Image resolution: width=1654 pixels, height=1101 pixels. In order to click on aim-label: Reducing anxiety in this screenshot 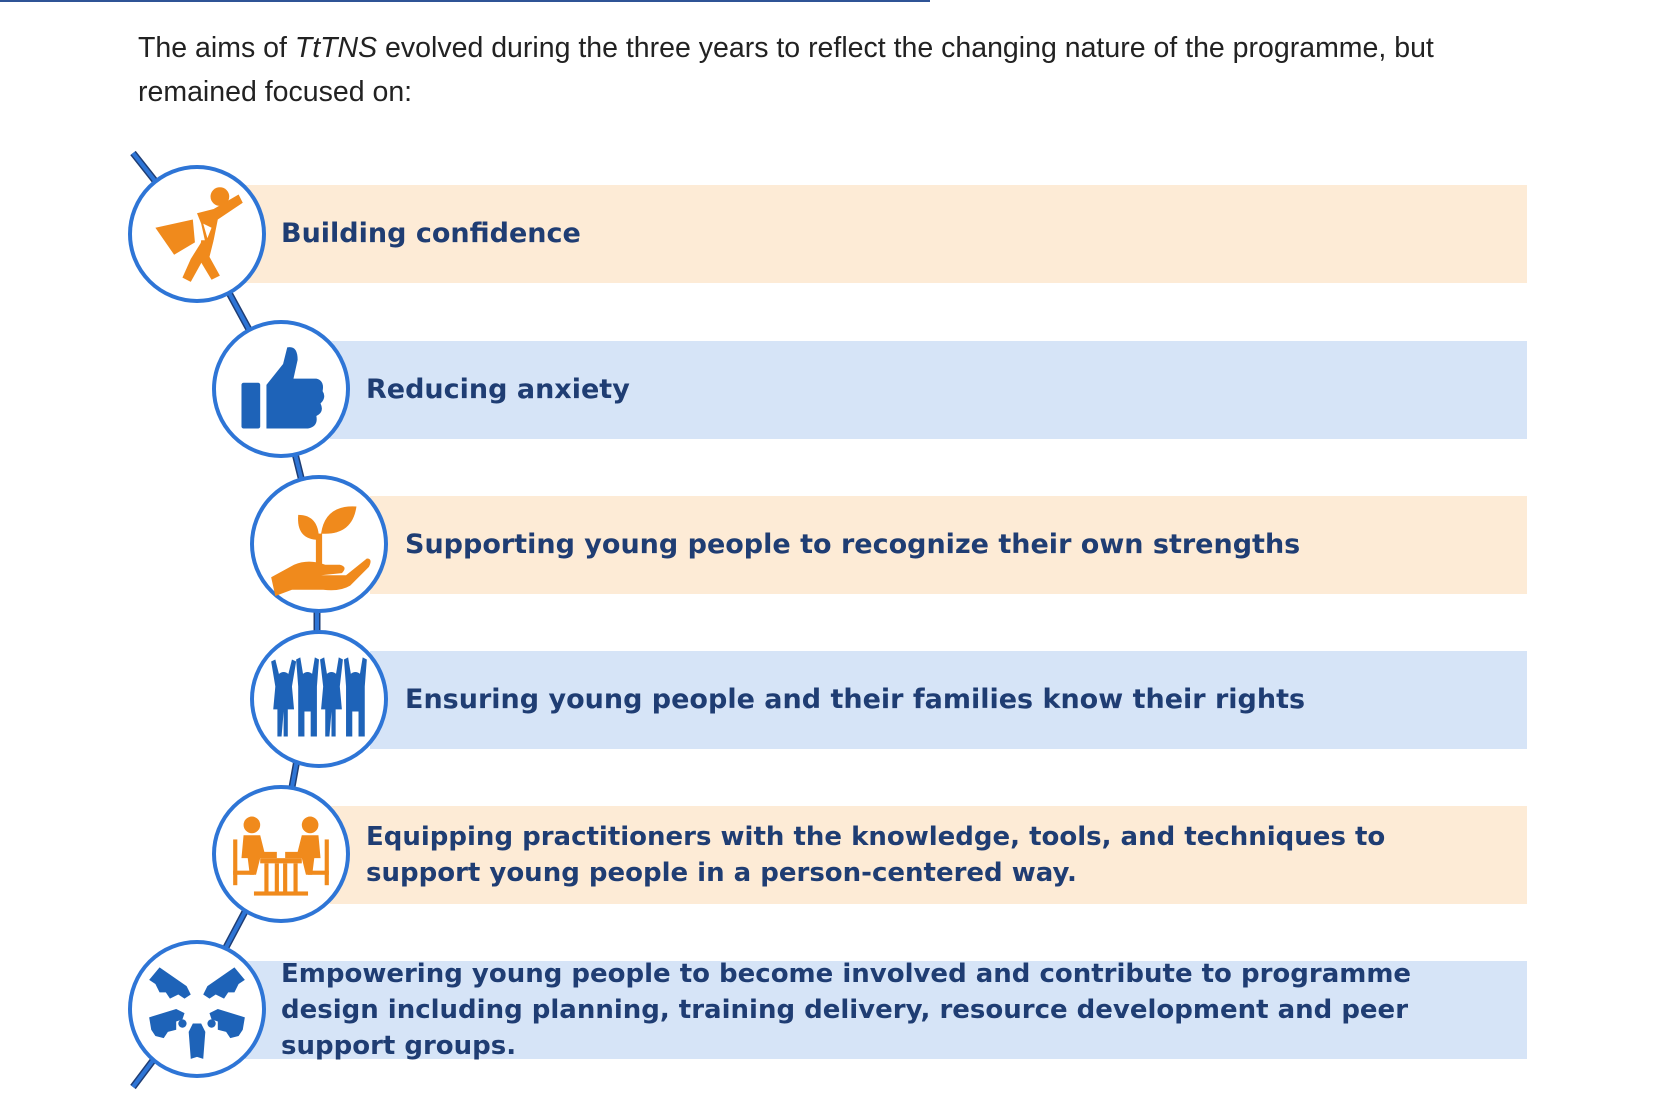, I will do `click(498, 389)`.